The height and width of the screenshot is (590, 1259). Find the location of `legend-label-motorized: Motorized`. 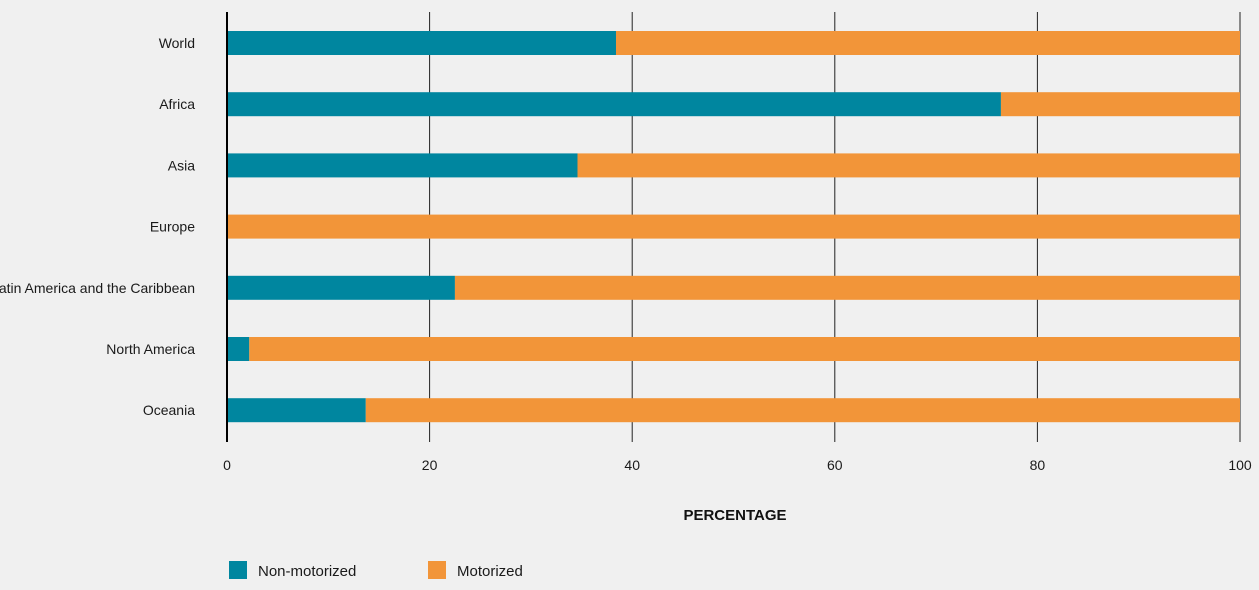

legend-label-motorized: Motorized is located at coordinates (490, 571).